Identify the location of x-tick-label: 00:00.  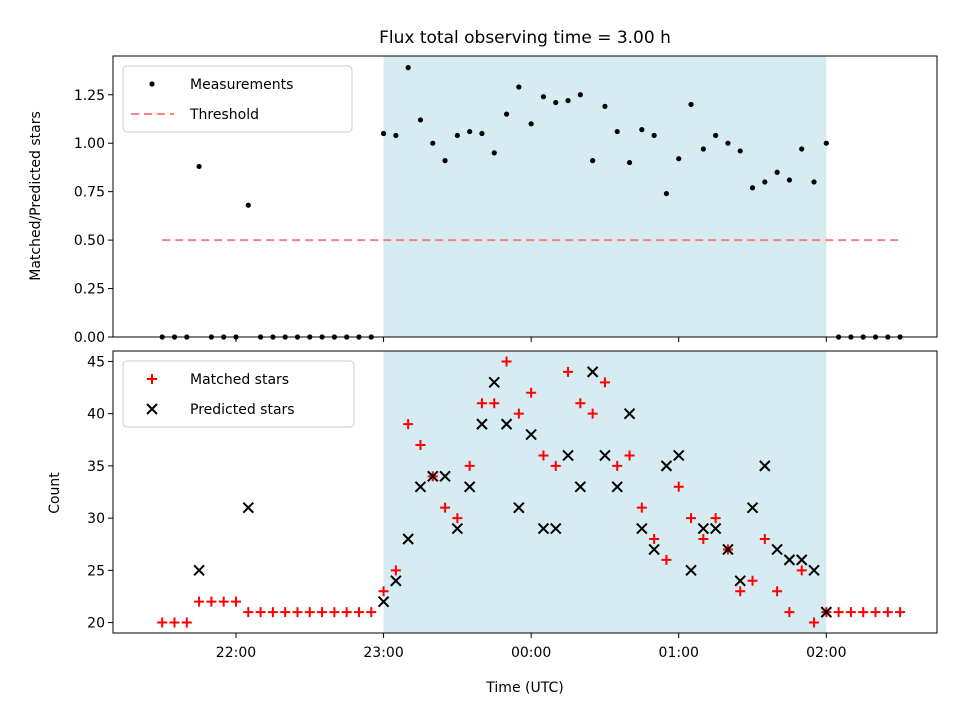
(531, 653).